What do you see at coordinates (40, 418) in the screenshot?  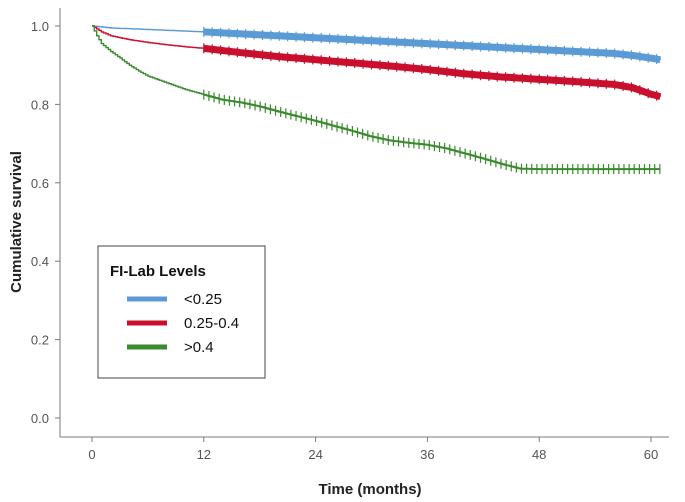 I see `y-tick-label: 0.0` at bounding box center [40, 418].